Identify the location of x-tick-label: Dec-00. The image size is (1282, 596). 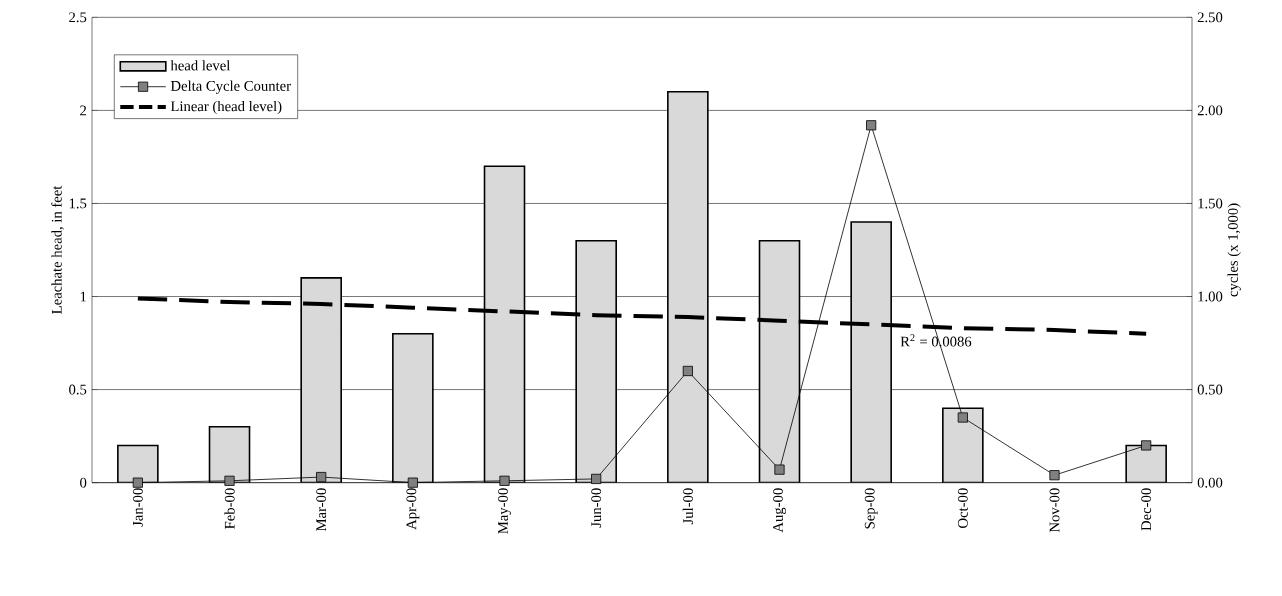
(1146, 509).